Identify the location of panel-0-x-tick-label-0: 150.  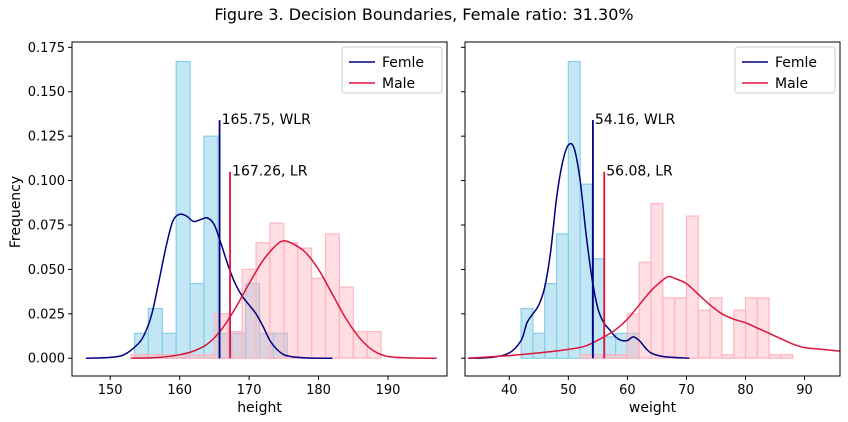
(110, 390).